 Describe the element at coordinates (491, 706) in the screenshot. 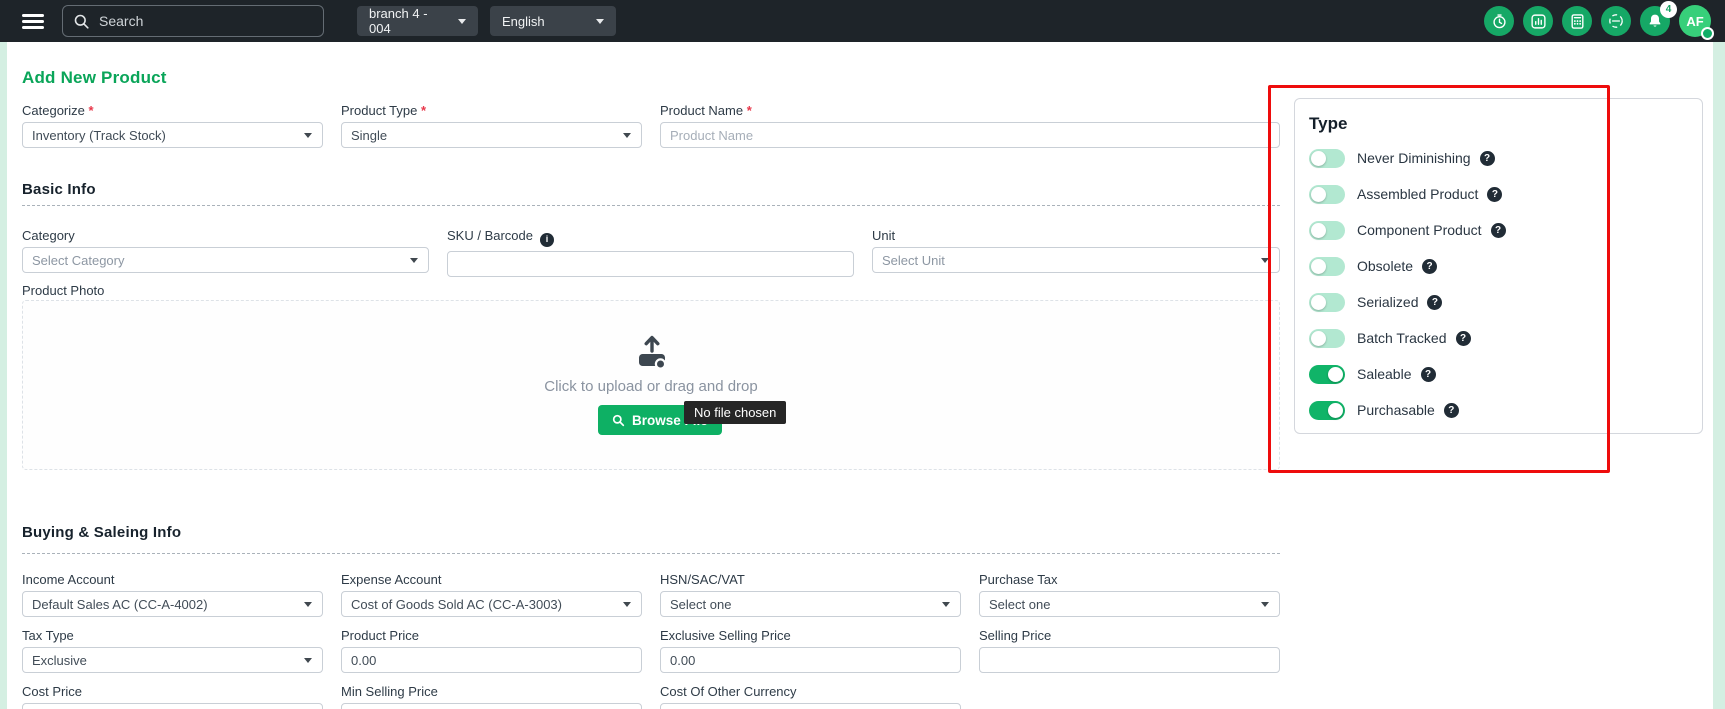

I see `min-selling-price-input` at that location.